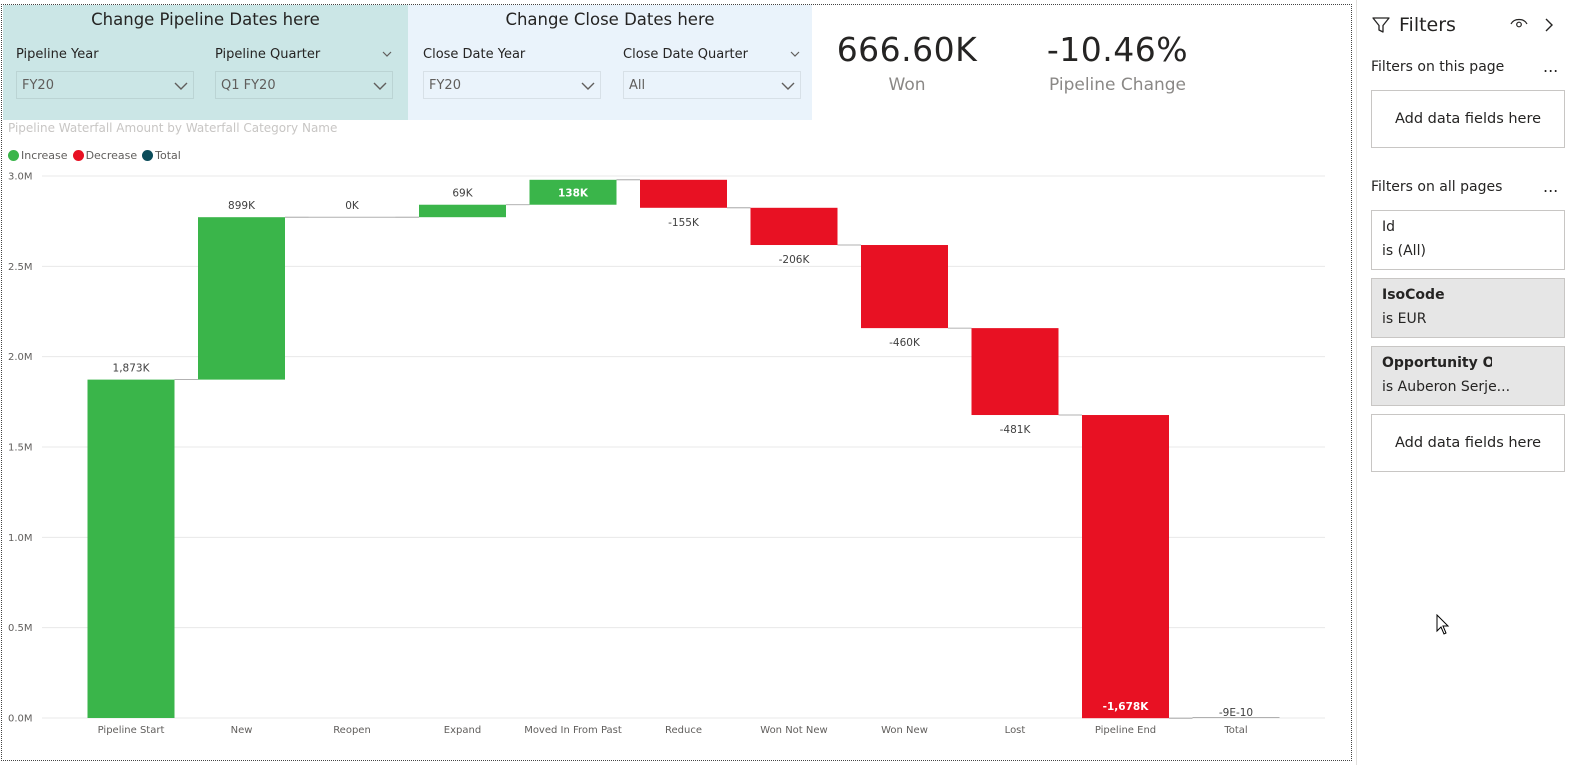 The height and width of the screenshot is (765, 1595). Describe the element at coordinates (462, 194) in the screenshot. I see `data-label: 69K` at that location.